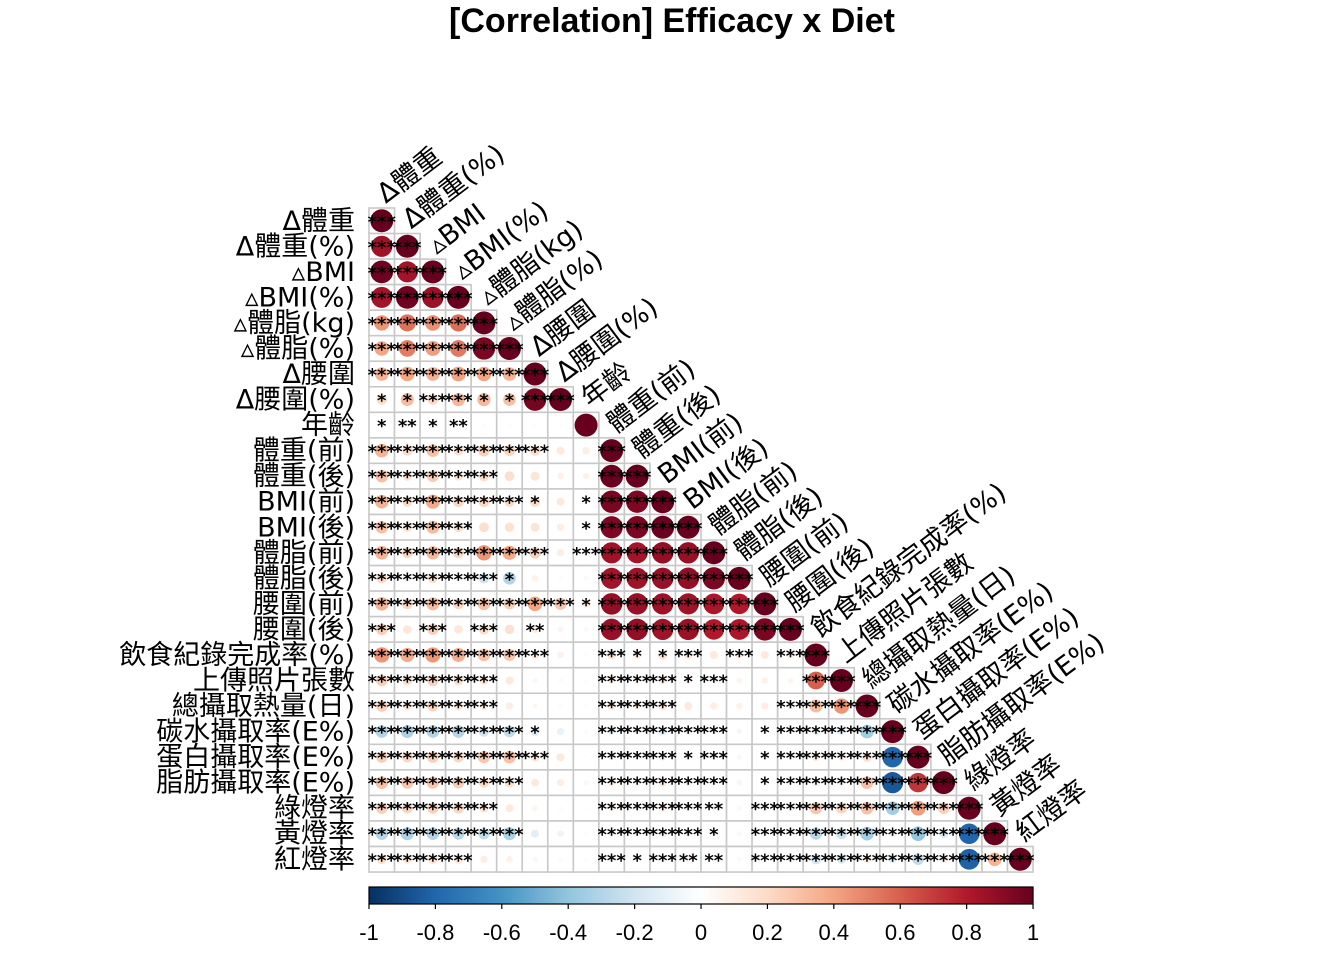 The height and width of the screenshot is (964, 1344). Describe the element at coordinates (306, 527) in the screenshot. I see `row-label: BMI(後)` at that location.